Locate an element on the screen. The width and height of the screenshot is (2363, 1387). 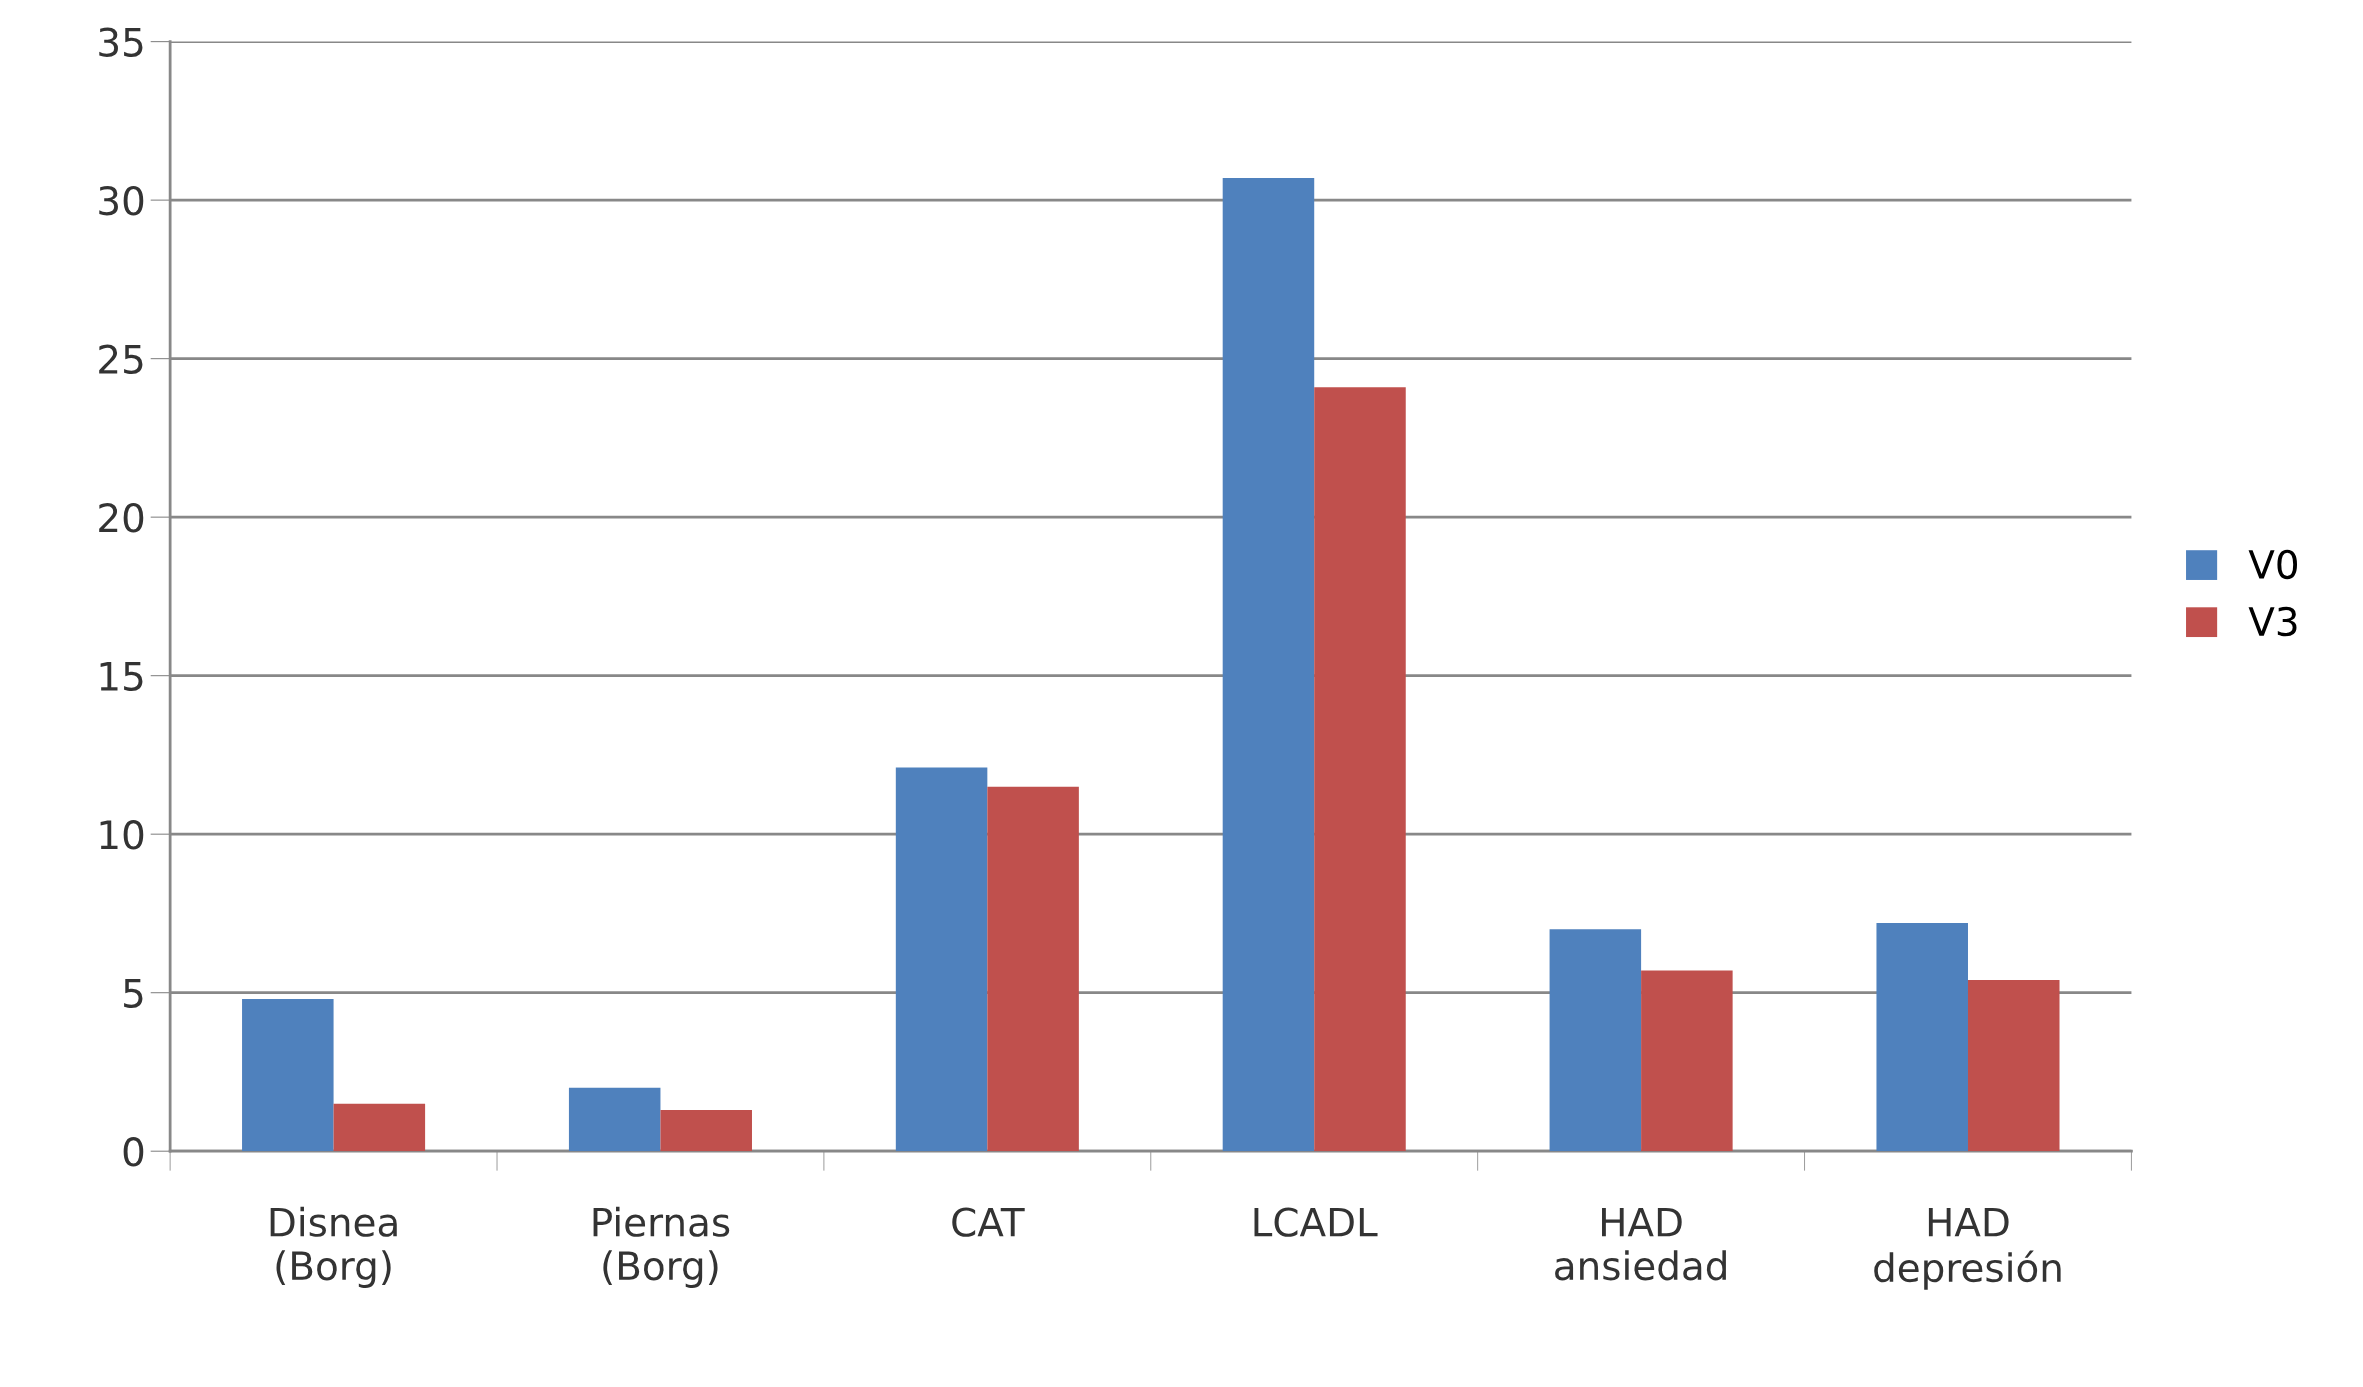
x-tick-label: LCADL is located at coordinates (1316, 1222).